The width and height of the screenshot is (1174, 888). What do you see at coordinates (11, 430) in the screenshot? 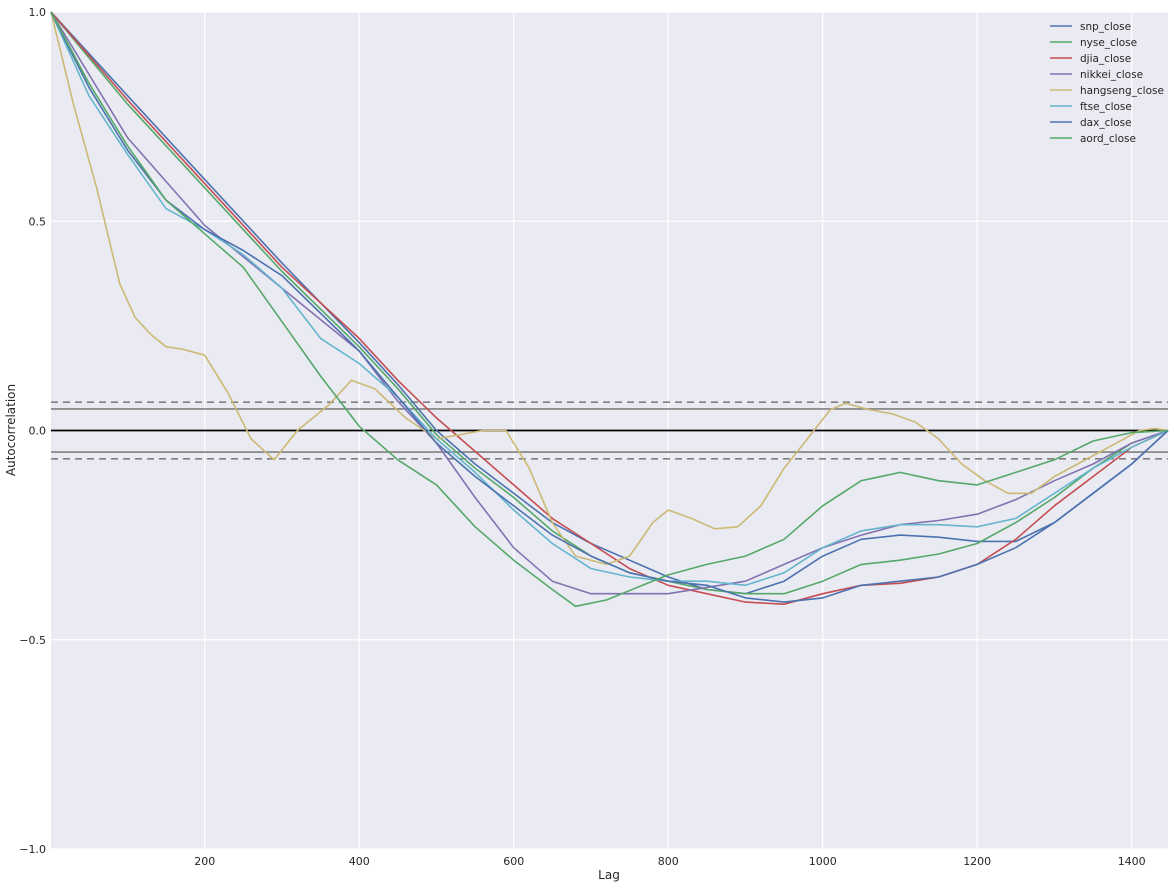
I see `y-axis-label: Autocorrelation` at bounding box center [11, 430].